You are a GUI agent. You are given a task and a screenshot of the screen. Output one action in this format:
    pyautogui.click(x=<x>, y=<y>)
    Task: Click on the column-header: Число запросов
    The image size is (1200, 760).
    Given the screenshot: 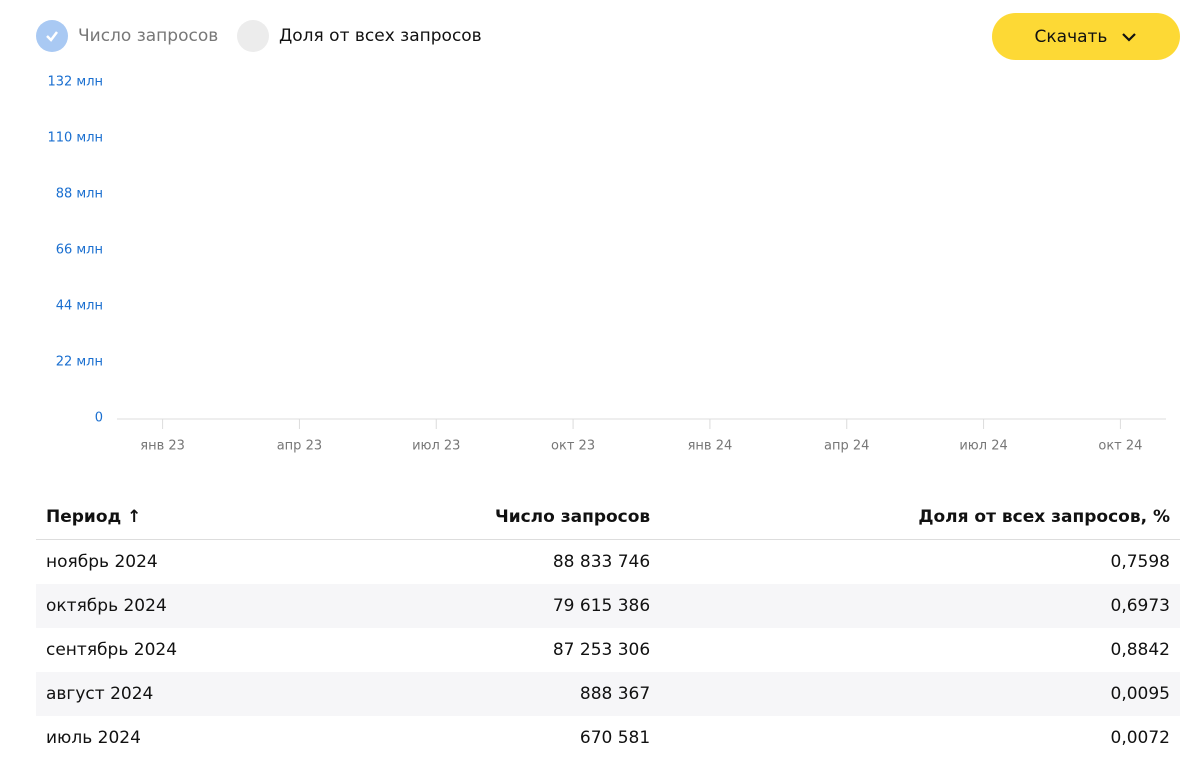 What is the action you would take?
    pyautogui.click(x=492, y=517)
    